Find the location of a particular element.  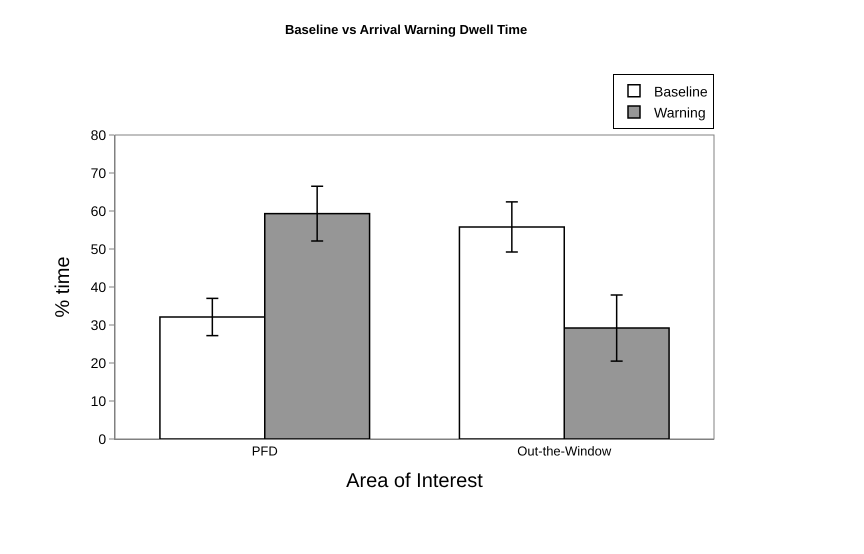

y-tick-label: 30 is located at coordinates (98, 324).